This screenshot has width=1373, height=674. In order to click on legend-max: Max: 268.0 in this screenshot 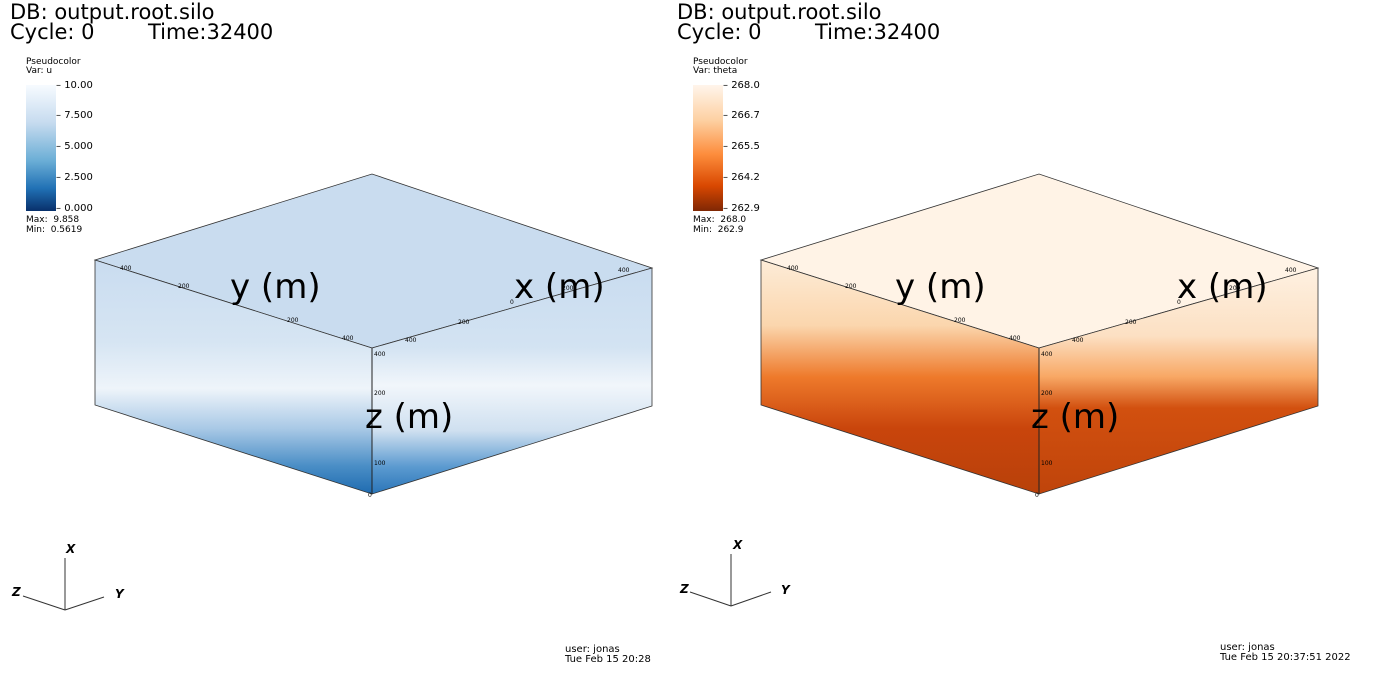, I will do `click(720, 220)`.